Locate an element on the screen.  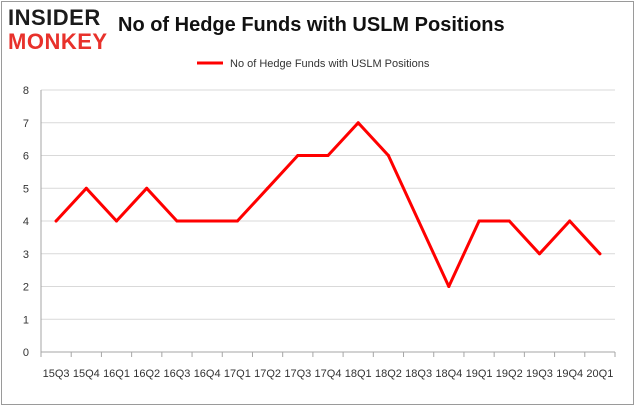
y-tick-label: 1 is located at coordinates (26, 320).